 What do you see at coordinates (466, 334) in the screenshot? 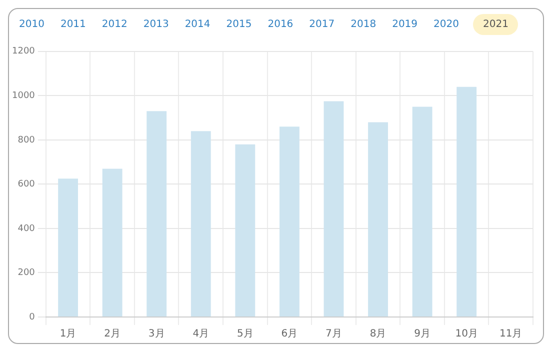
I see `x-tick-label: 10月` at bounding box center [466, 334].